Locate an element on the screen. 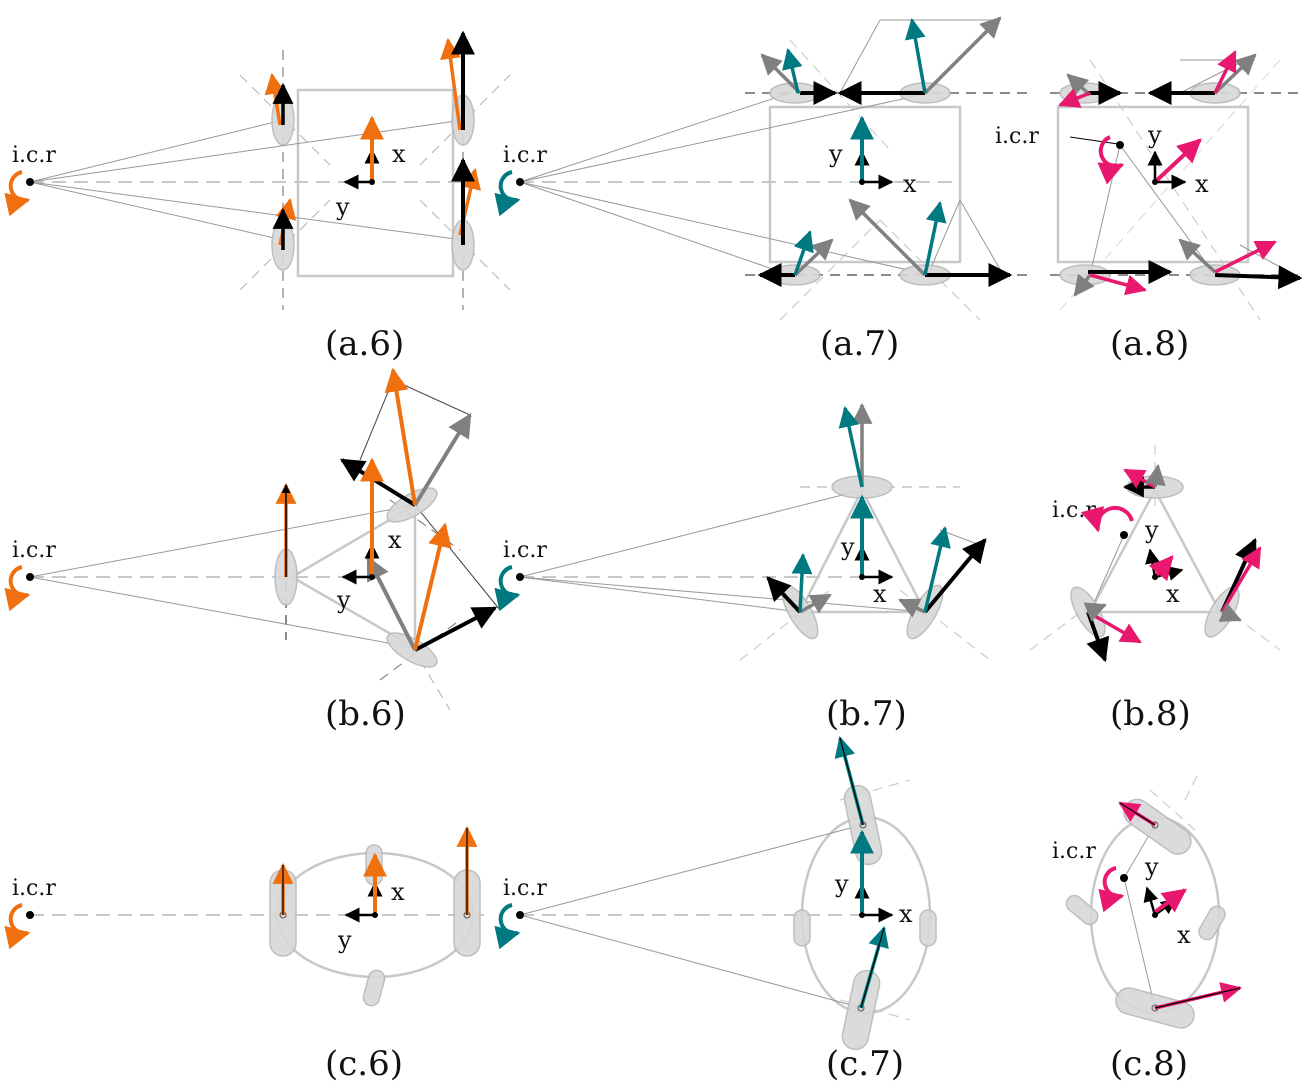  panel-a8: x y i.c.r (a.8) is located at coordinates (1150, 207).